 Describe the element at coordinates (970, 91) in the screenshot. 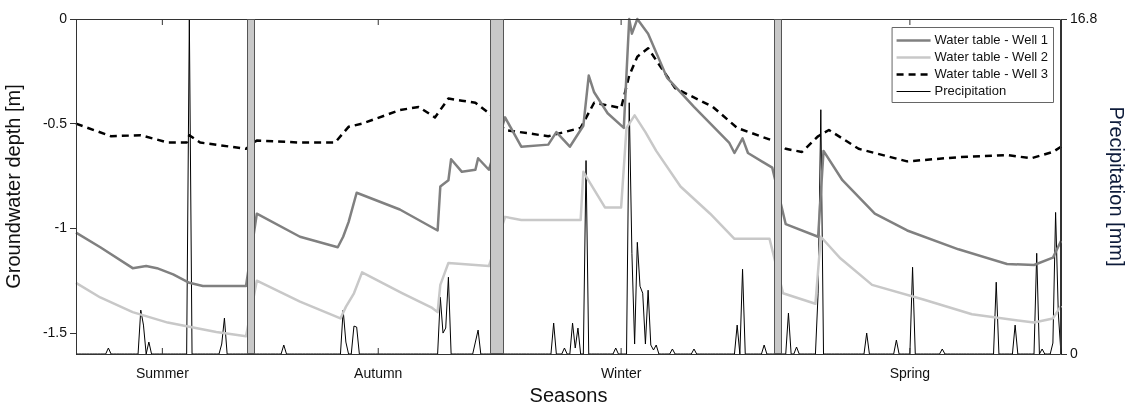

I see `legend-label: Precipitation` at that location.